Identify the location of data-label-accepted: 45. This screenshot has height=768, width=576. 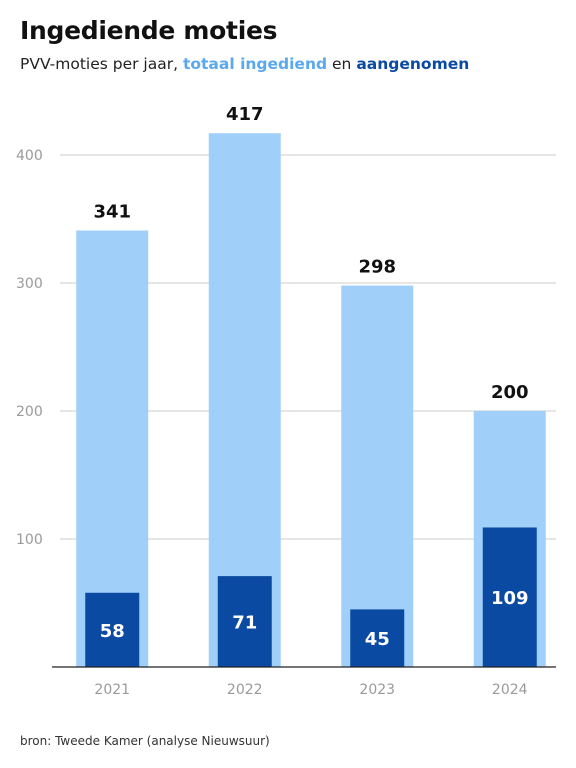
(377, 639).